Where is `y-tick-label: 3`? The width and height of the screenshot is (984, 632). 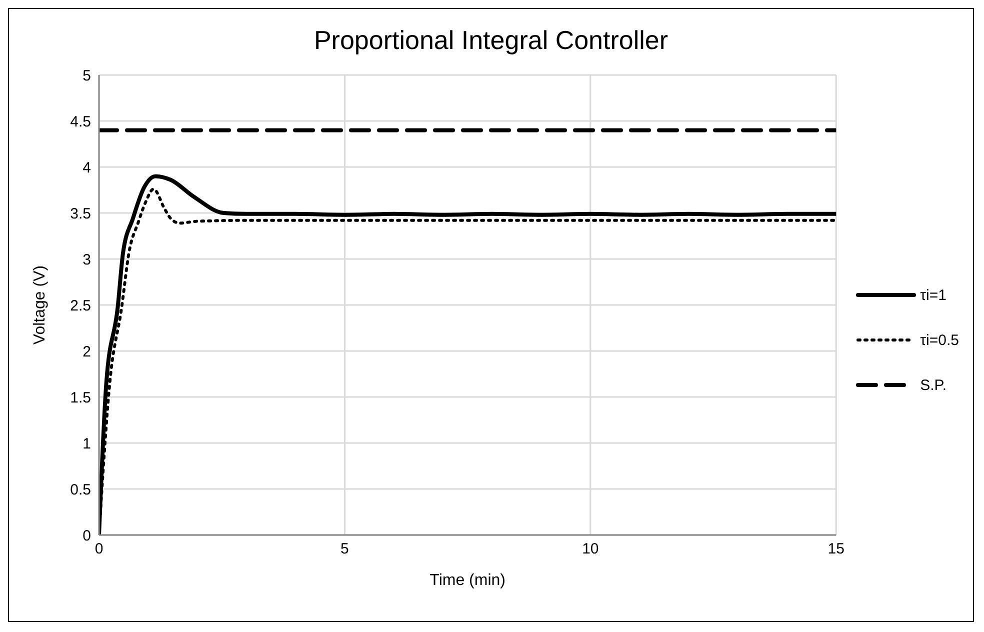
y-tick-label: 3 is located at coordinates (86, 259).